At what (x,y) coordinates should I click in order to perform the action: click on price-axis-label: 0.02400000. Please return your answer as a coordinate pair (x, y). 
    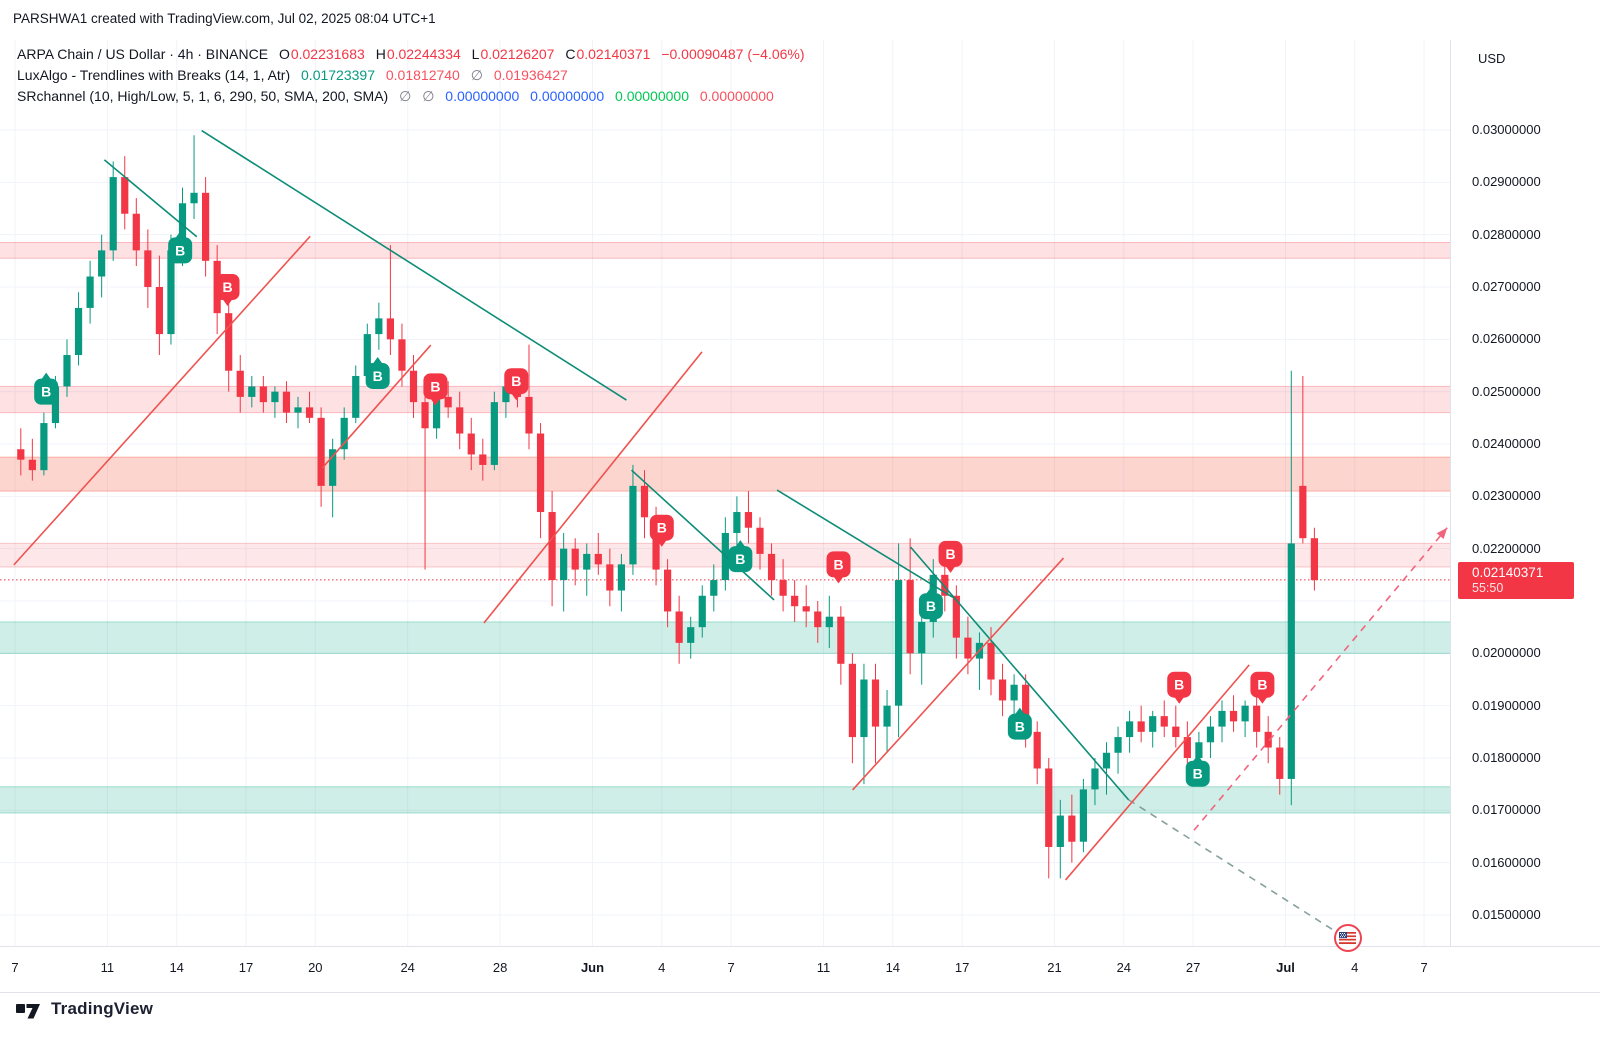
    Looking at the image, I should click on (1506, 443).